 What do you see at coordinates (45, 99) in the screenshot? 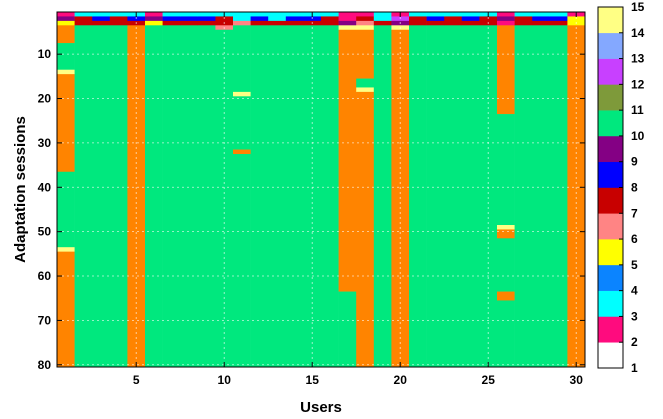
I see `y-tick-label: 20` at bounding box center [45, 99].